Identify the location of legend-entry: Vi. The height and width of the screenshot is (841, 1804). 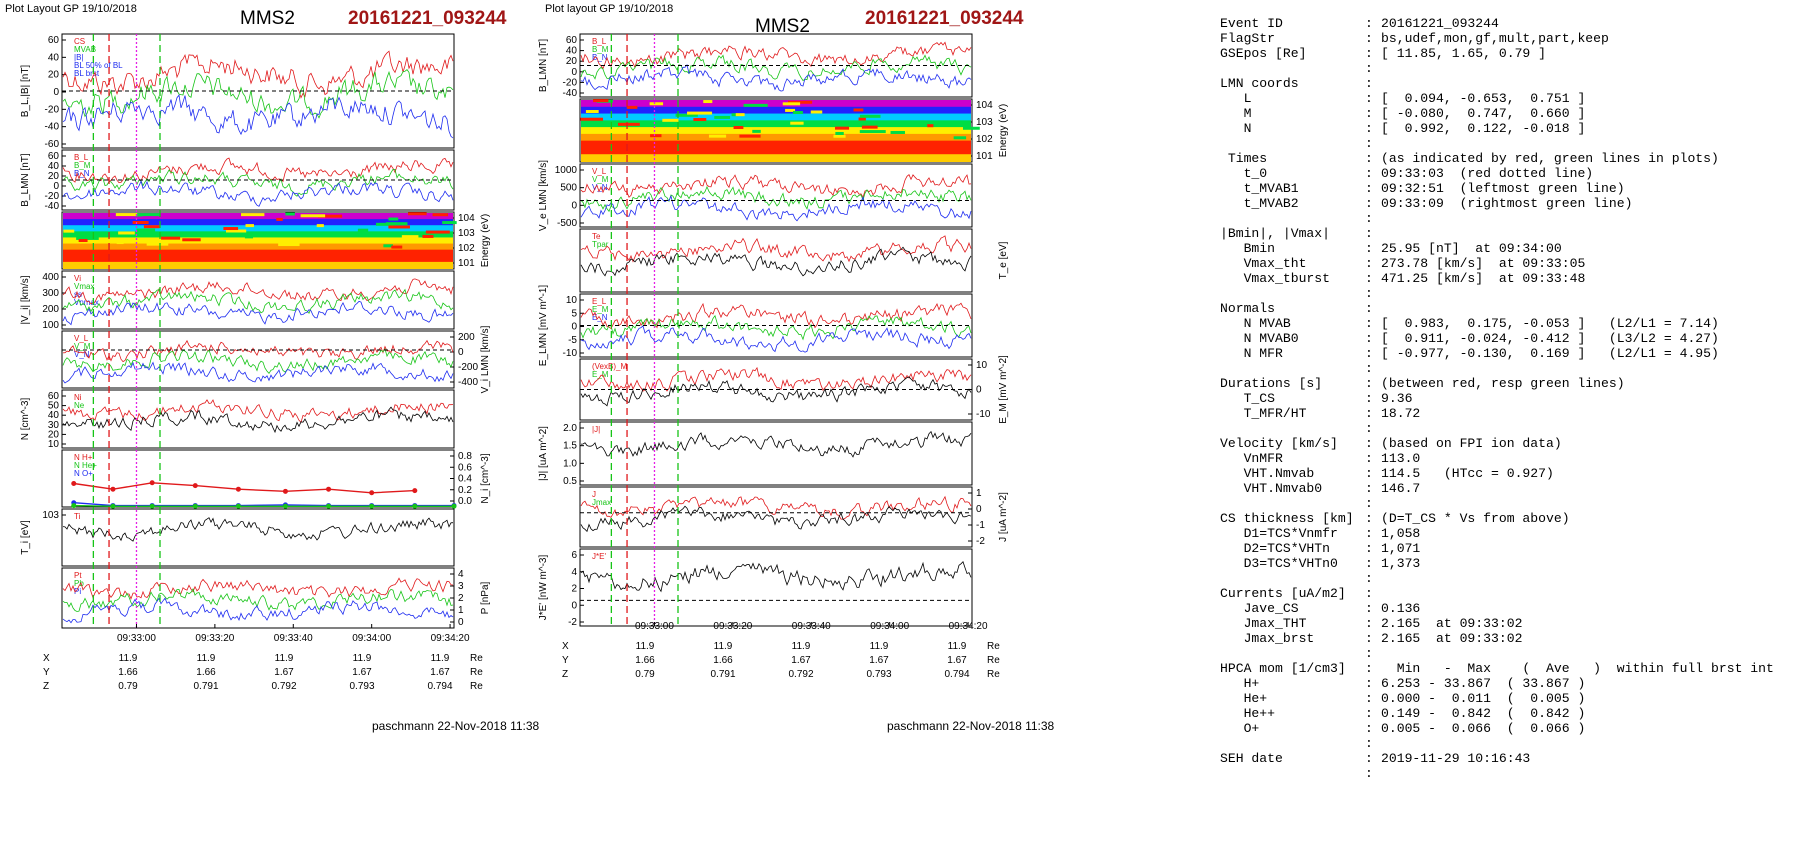
(77, 278).